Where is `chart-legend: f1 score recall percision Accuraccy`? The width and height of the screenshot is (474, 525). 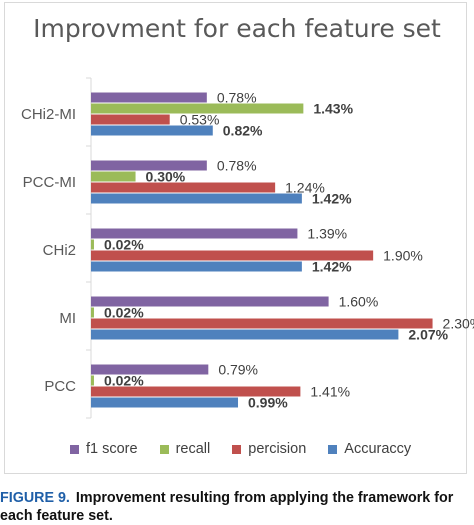 chart-legend: f1 score recall percision Accuraccy is located at coordinates (240, 449).